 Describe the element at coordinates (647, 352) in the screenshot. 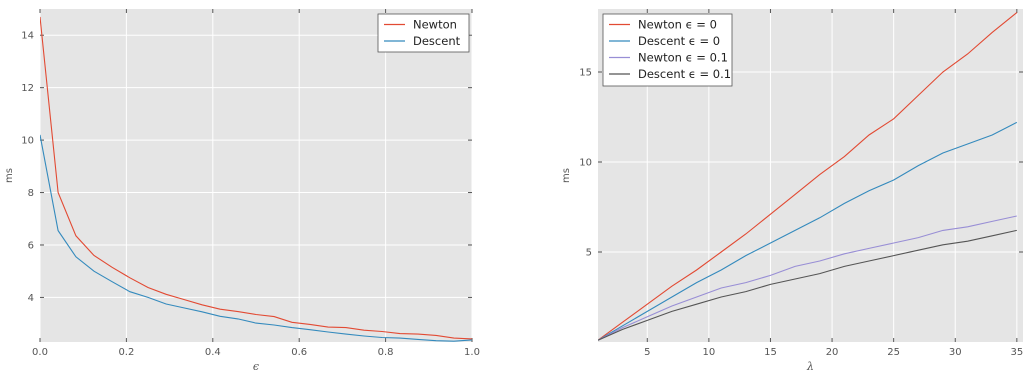

I see `x-tick-label: 5` at that location.